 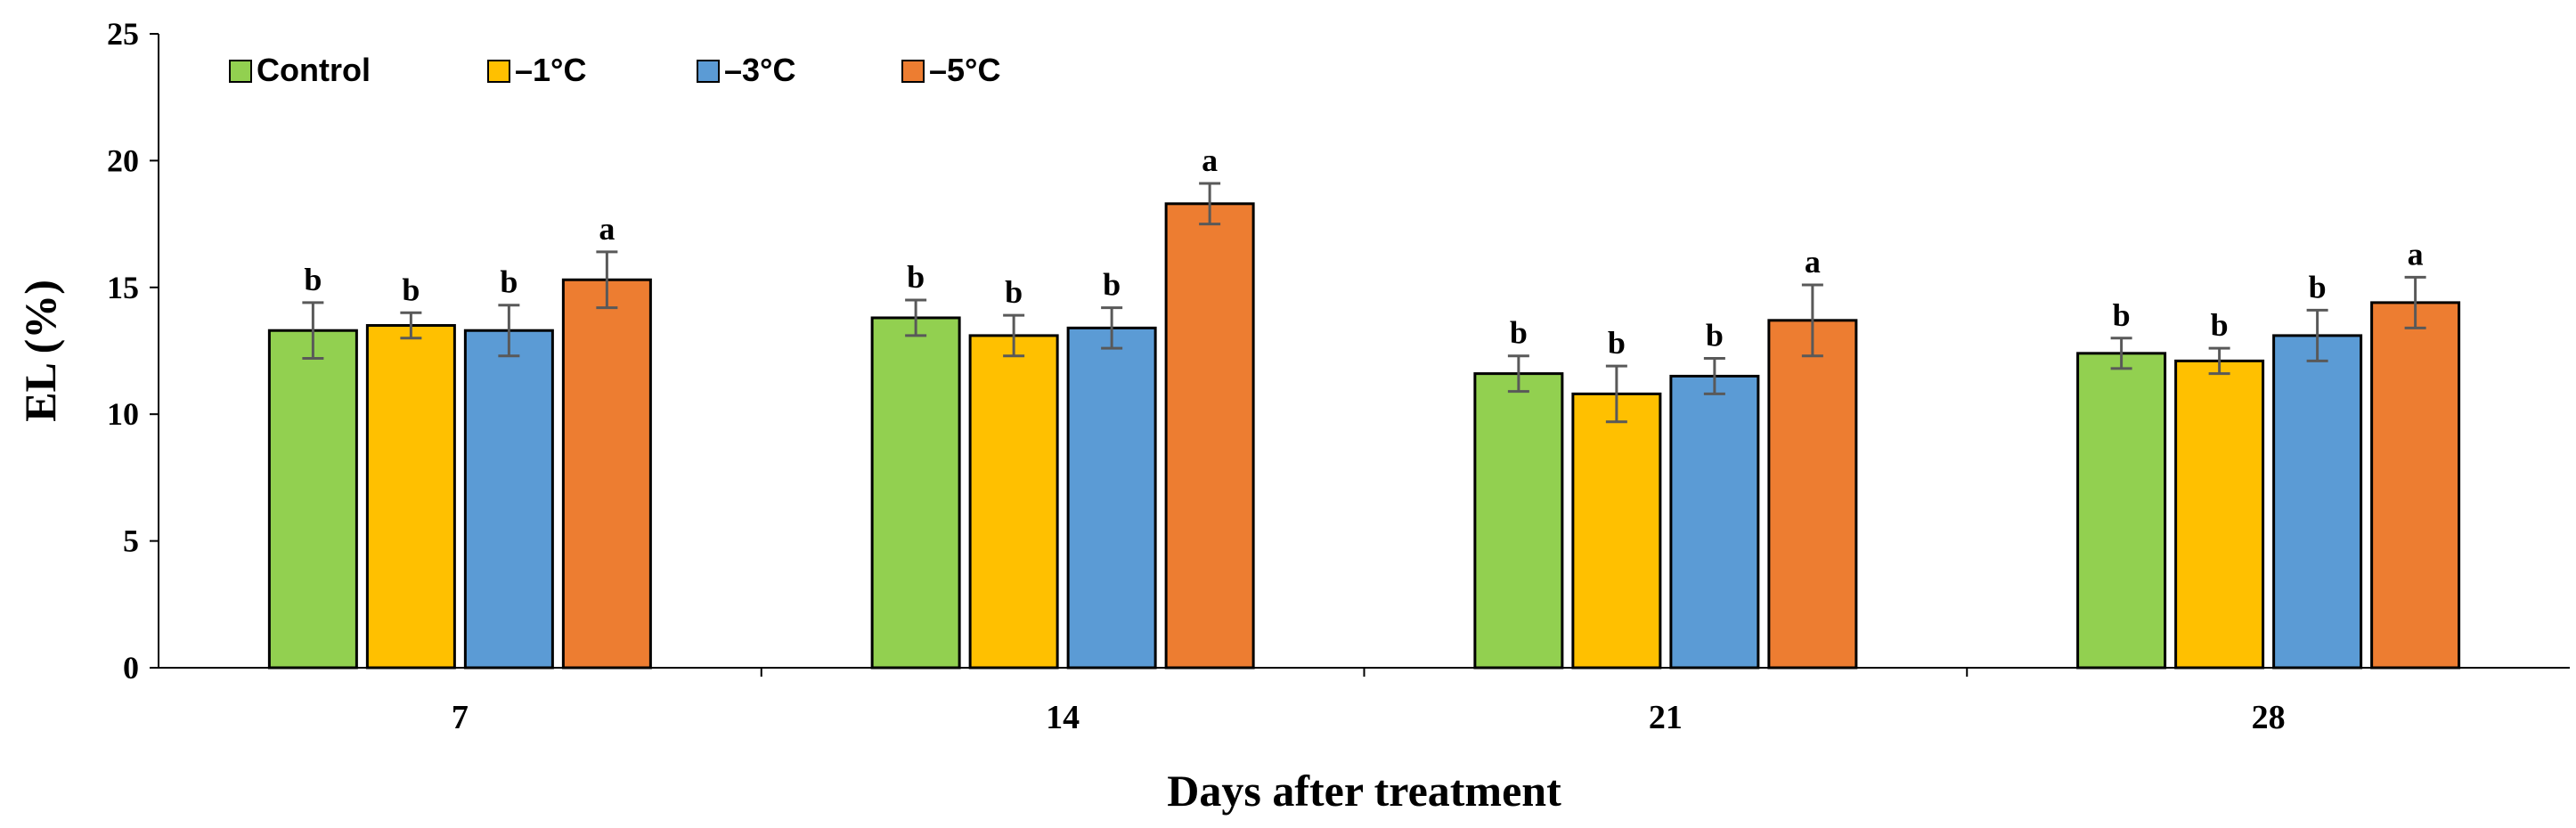 I want to click on y-tick-label: 0, so click(x=131, y=668).